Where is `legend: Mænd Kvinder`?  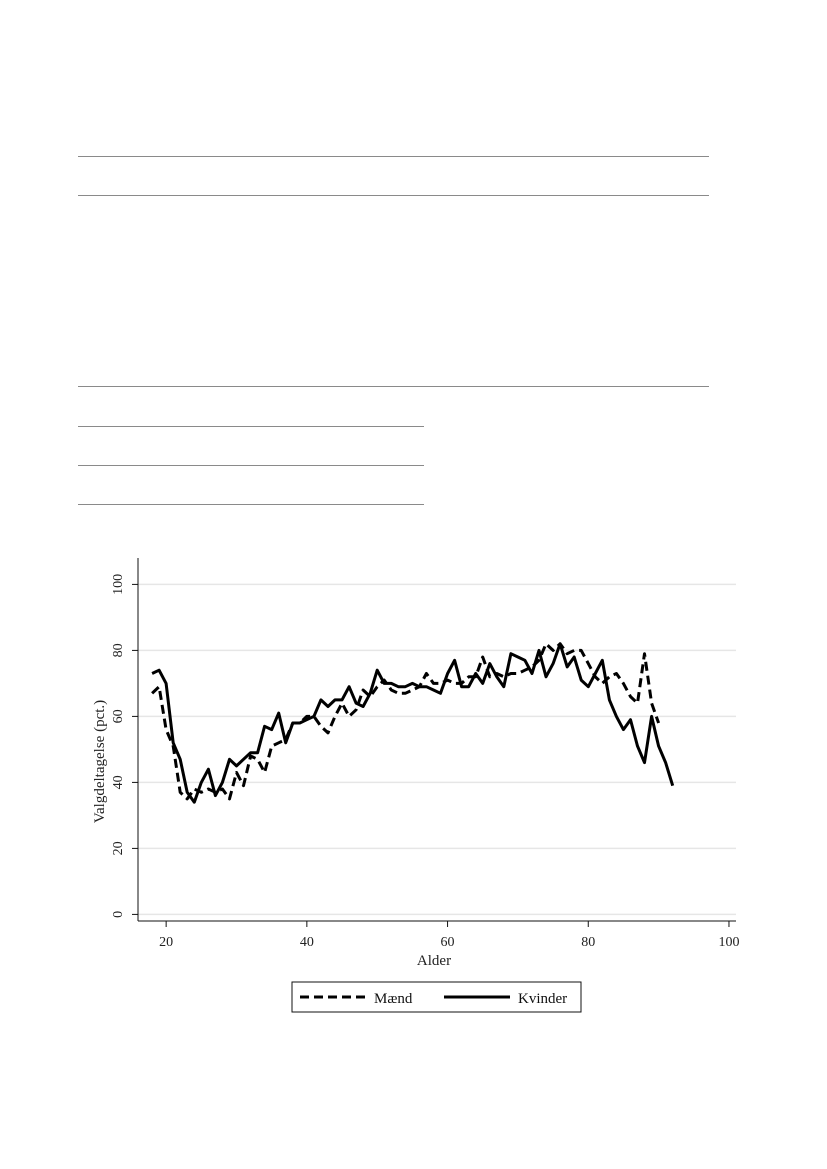 legend: Mænd Kvinder is located at coordinates (436, 997).